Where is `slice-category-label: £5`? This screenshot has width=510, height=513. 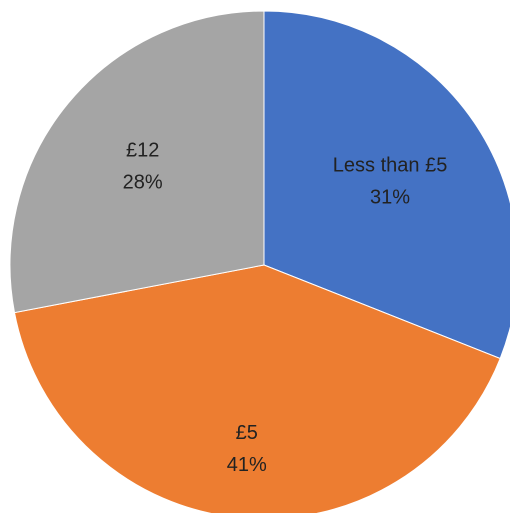 slice-category-label: £5 is located at coordinates (247, 433).